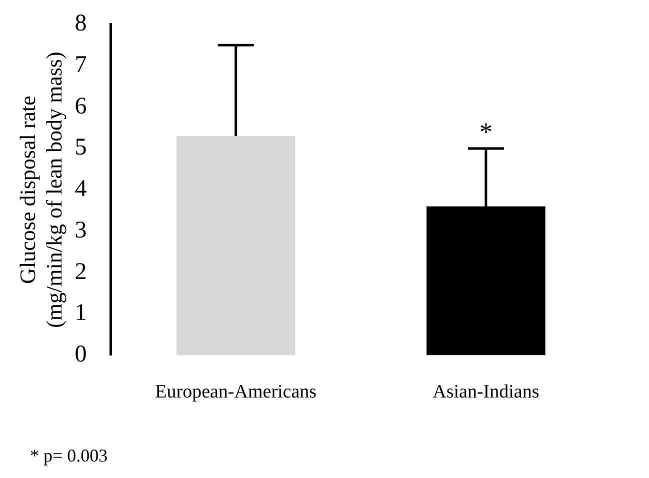 This screenshot has height=478, width=649. Describe the element at coordinates (80, 23) in the screenshot. I see `y-tick-label: 8` at that location.